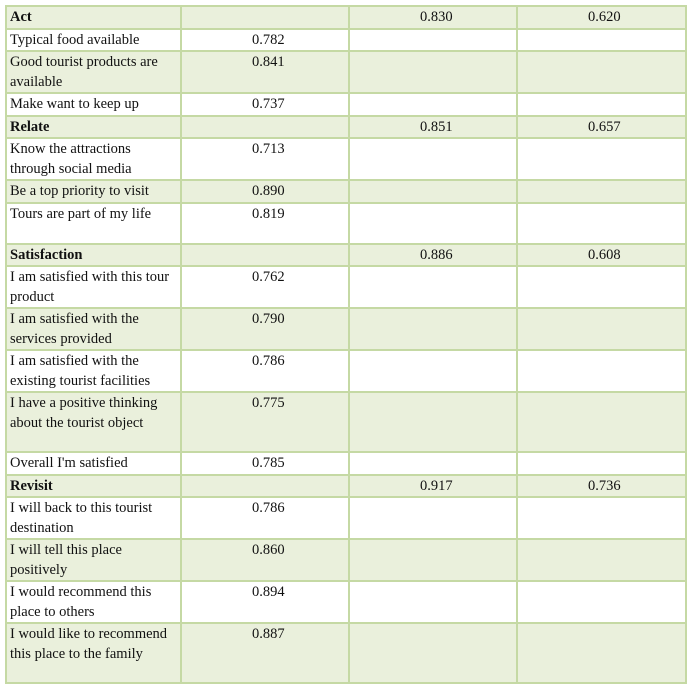 The width and height of the screenshot is (689, 684). I want to click on item-loading: 0.894, so click(265, 602).